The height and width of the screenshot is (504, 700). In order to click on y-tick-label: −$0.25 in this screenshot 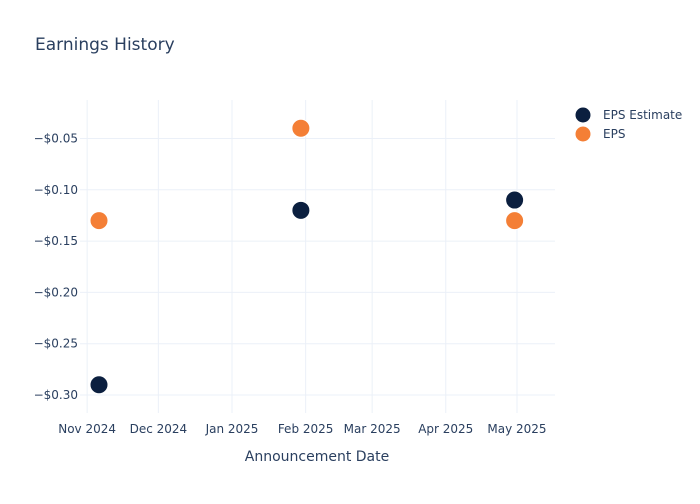, I will do `click(56, 344)`.